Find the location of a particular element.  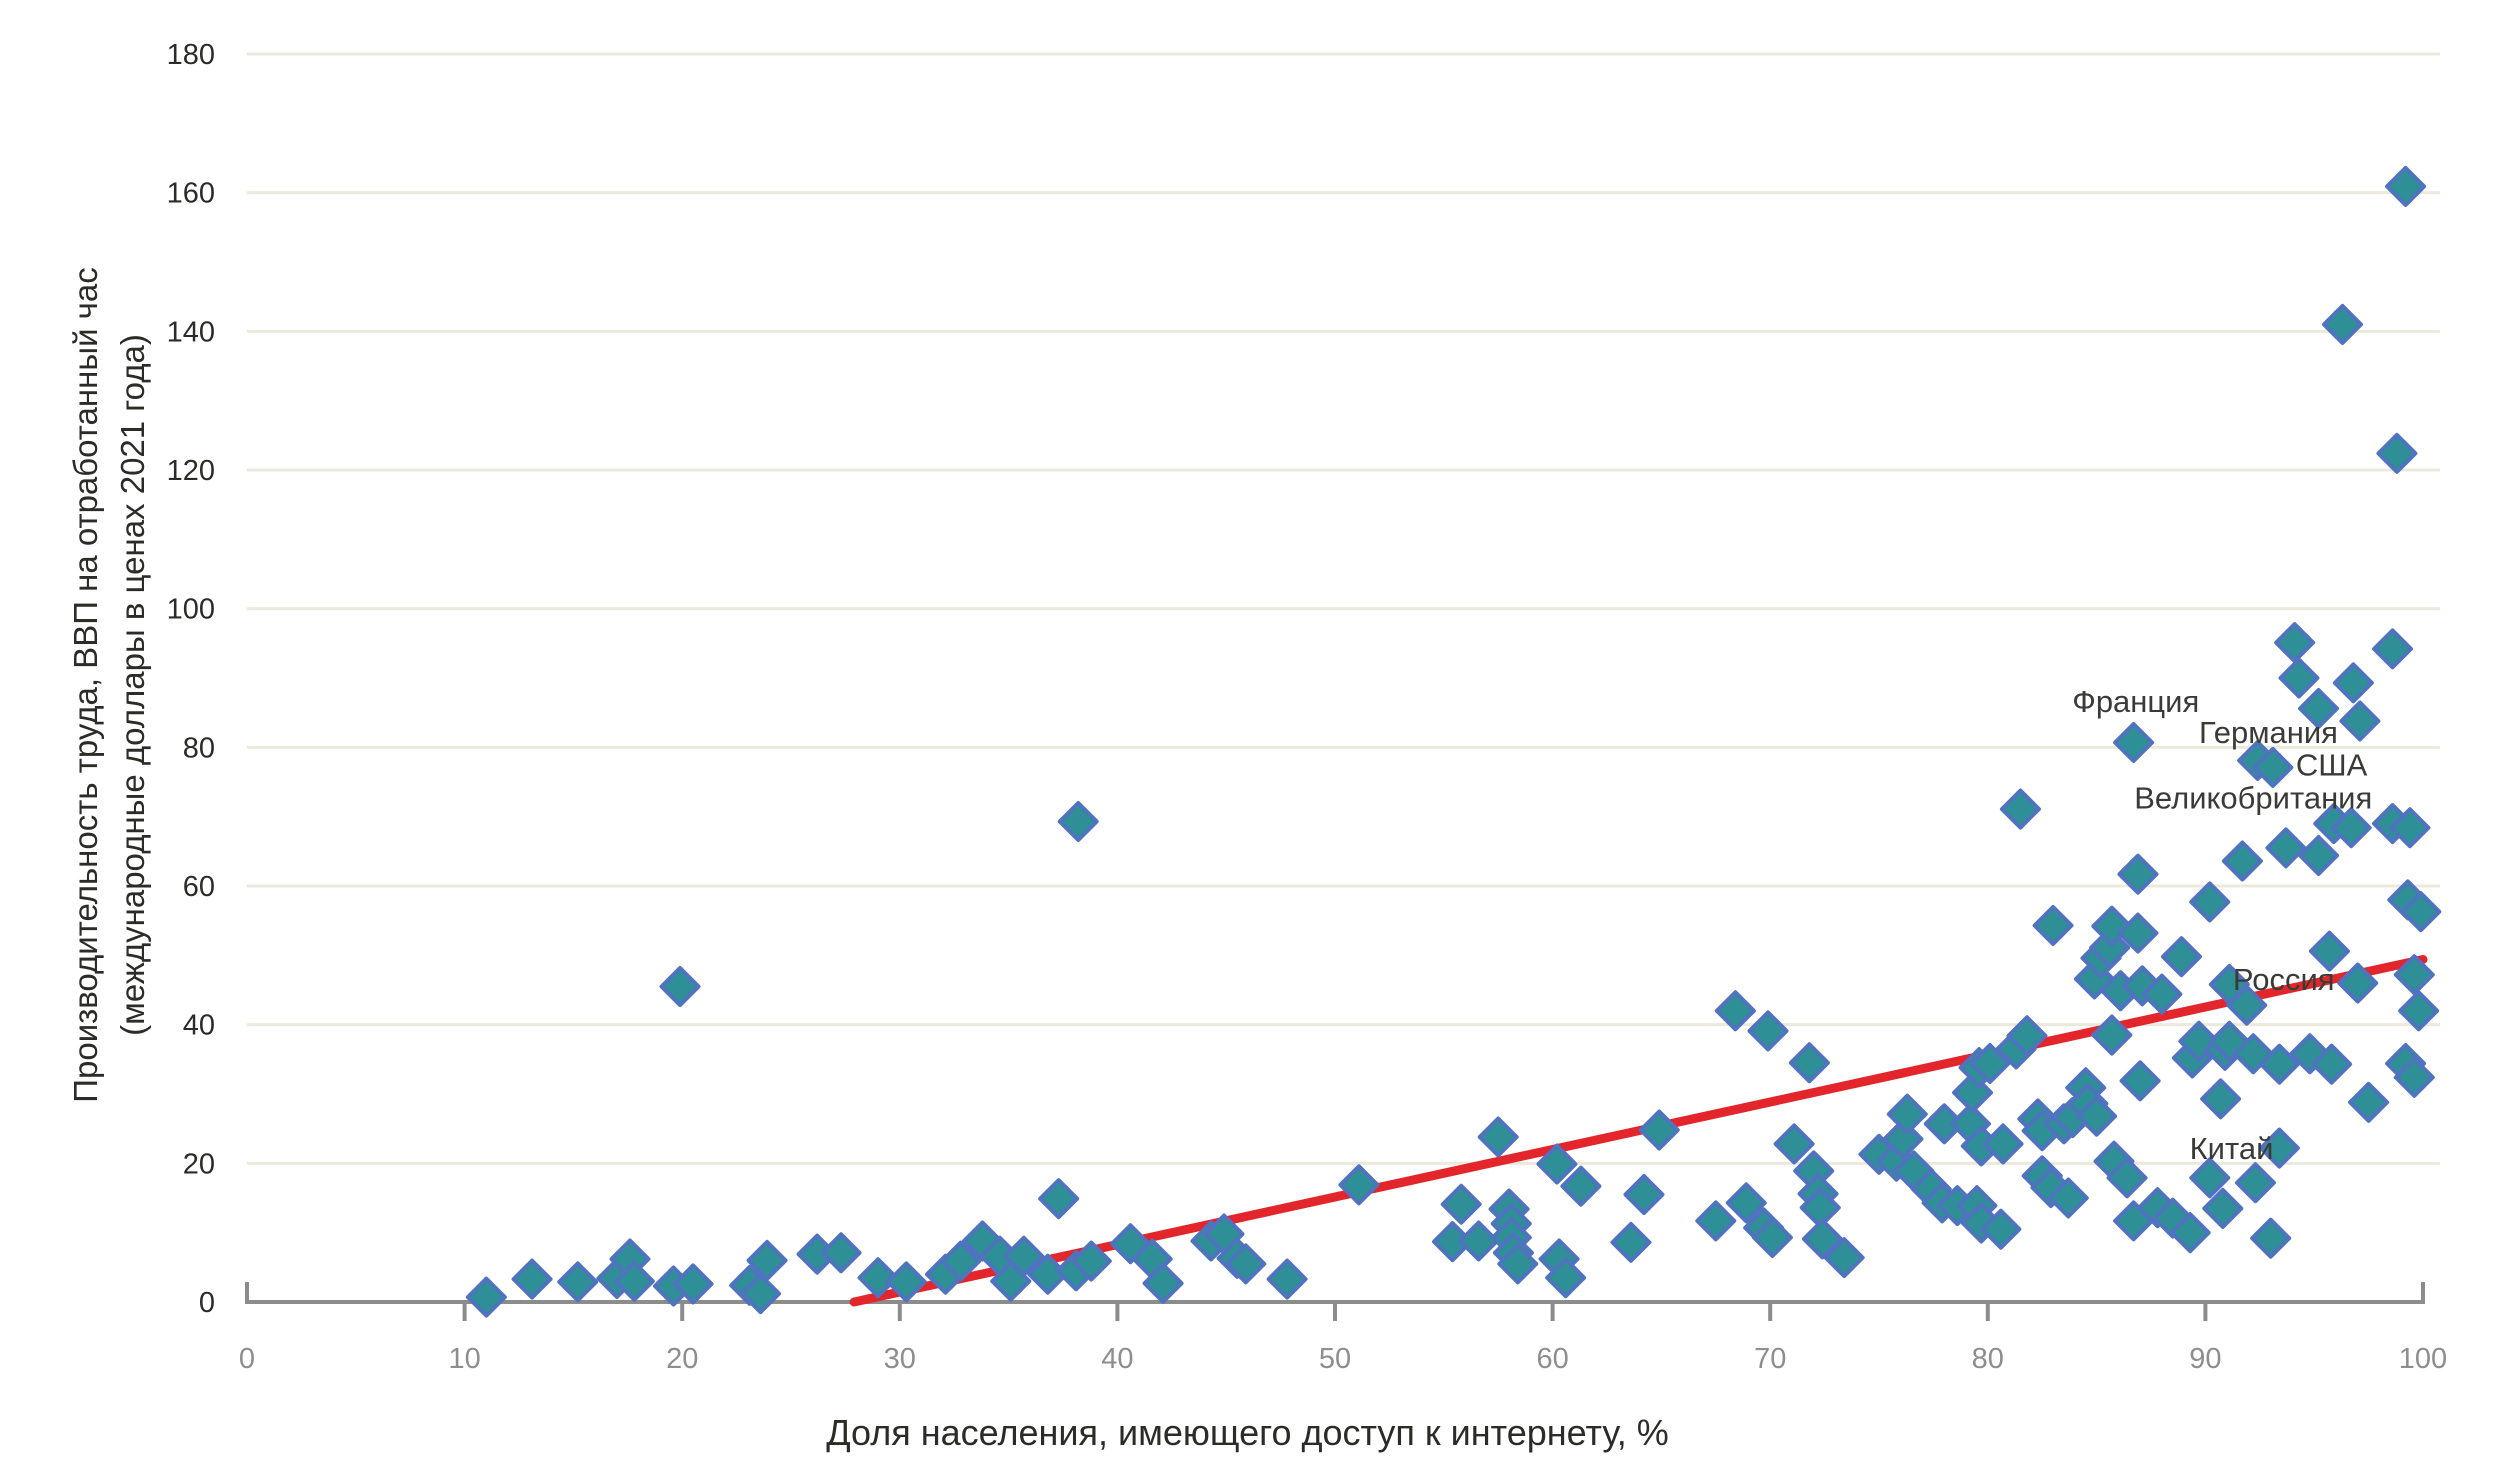

x-tick-label-40: 40 is located at coordinates (1117, 1359).